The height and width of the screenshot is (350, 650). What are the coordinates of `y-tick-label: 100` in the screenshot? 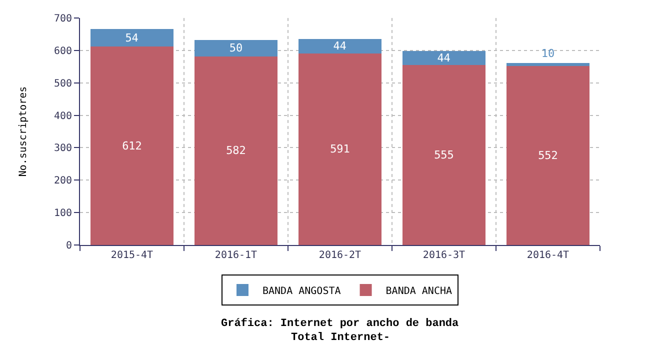 It's located at (63, 214).